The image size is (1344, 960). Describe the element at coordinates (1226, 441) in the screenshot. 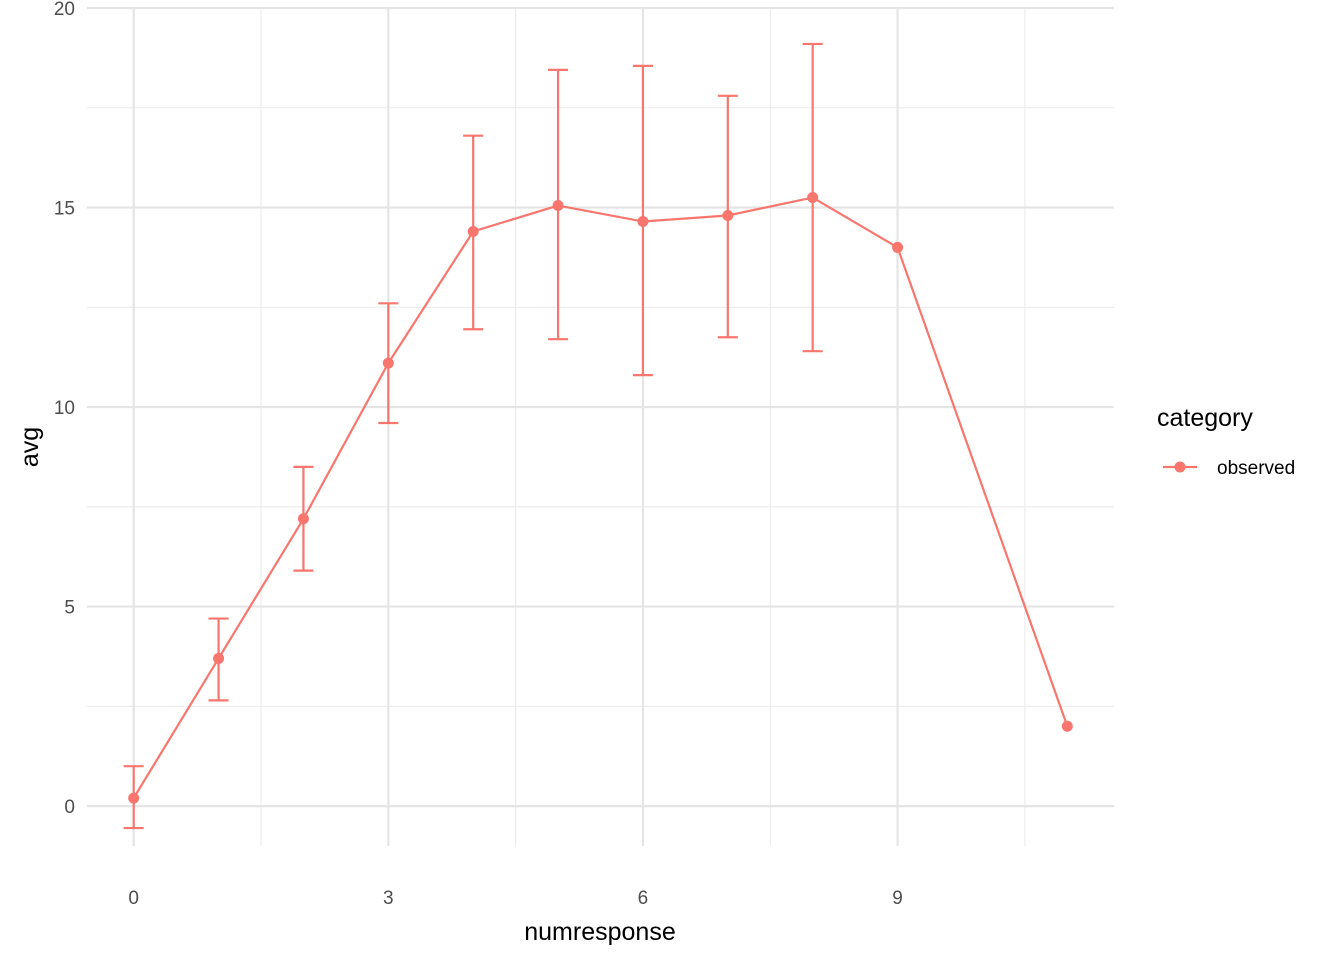

I see `legend: category observed` at that location.